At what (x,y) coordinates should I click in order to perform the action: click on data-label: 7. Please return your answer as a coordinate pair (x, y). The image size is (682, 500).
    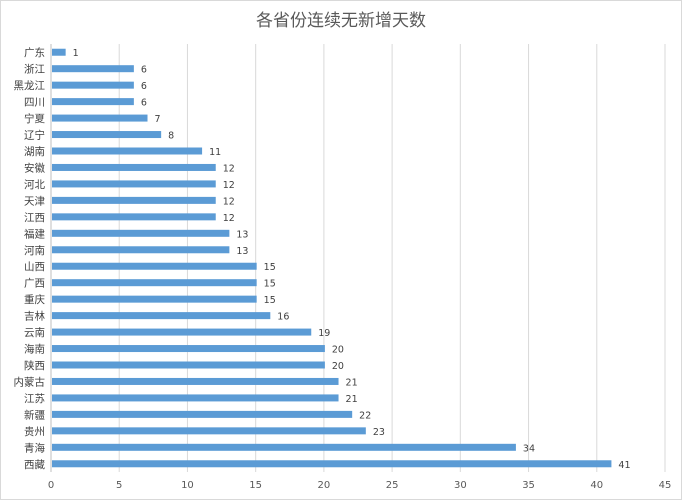
    Looking at the image, I should click on (158, 119).